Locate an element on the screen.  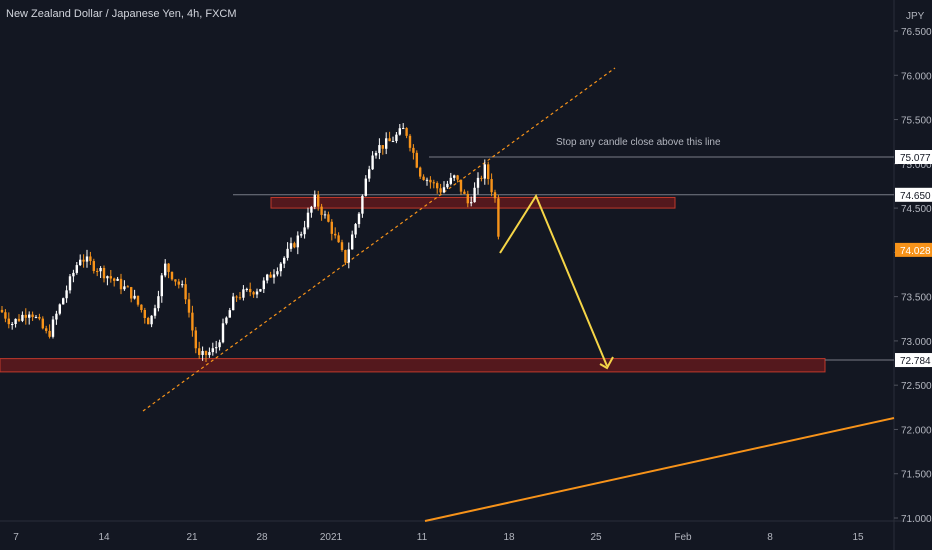
x-tick-label: 7 is located at coordinates (16, 537).